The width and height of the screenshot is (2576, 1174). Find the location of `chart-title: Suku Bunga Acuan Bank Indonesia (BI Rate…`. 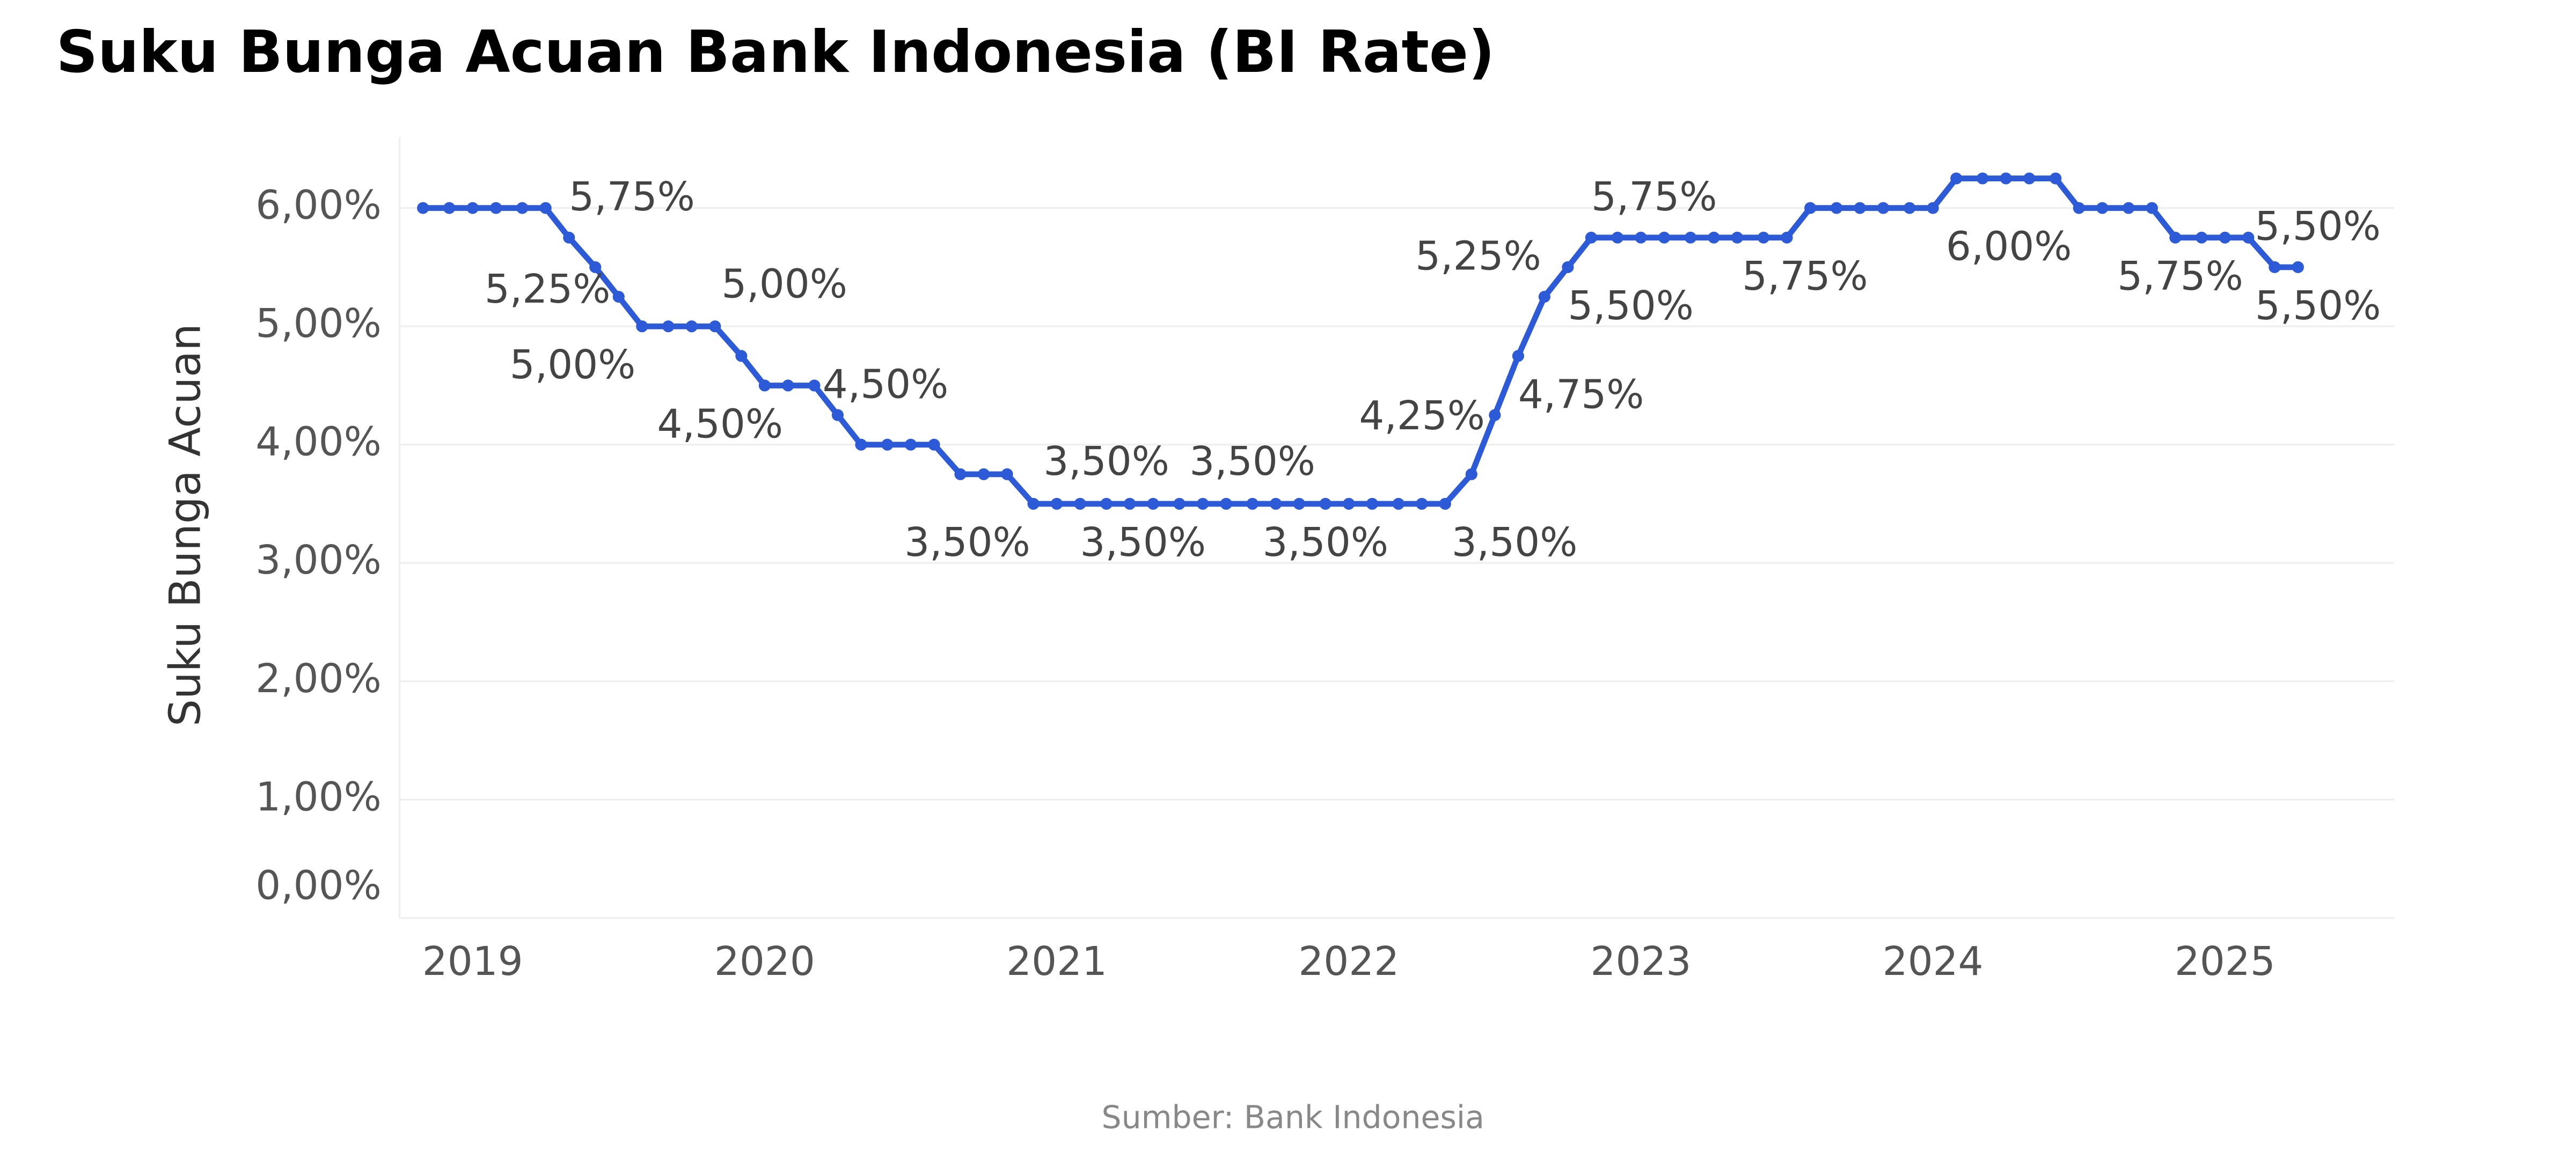

chart-title: Suku Bunga Acuan Bank Indonesia (BI Rate… is located at coordinates (775, 52).